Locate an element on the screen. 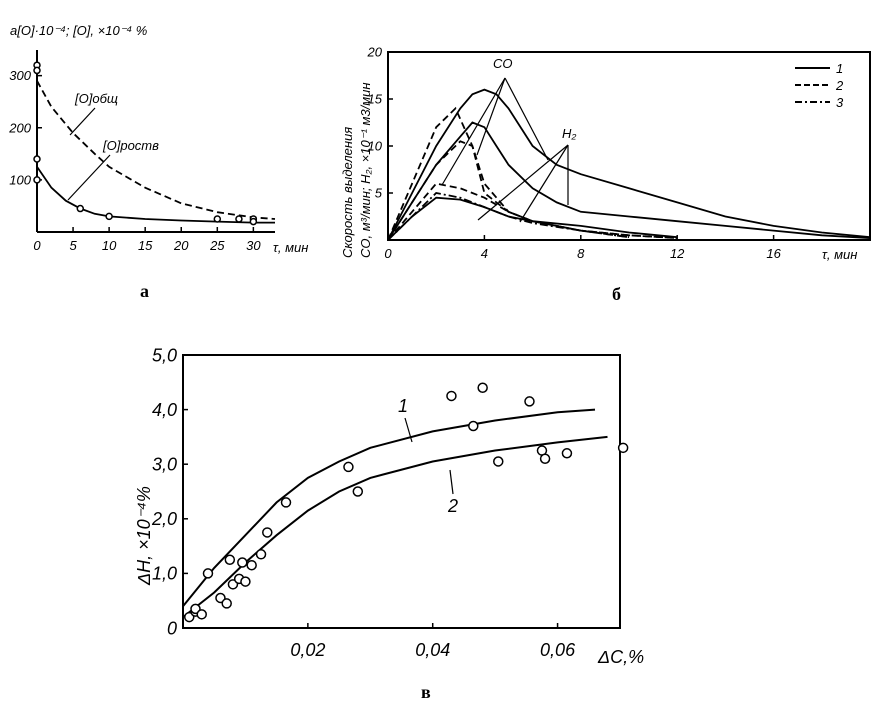  chart-a-axes is located at coordinates (155, 141).